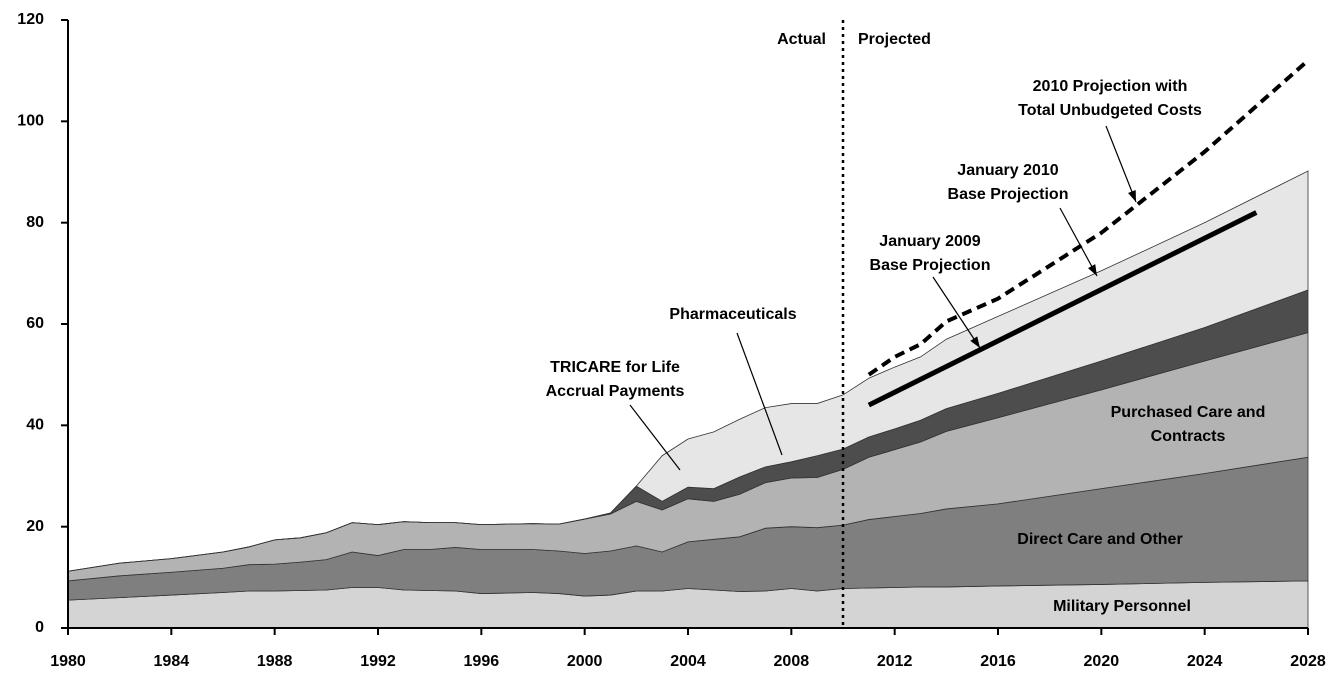 The width and height of the screenshot is (1332, 677). I want to click on y-tick-label: 60, so click(35, 323).